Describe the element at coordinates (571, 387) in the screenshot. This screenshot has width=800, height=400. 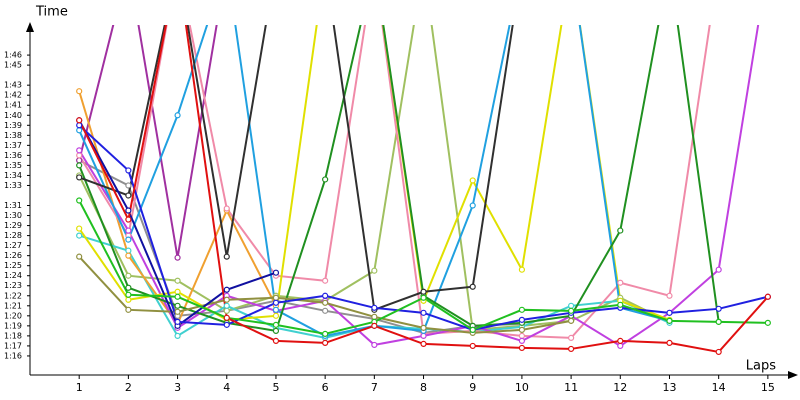
I see `x-tick-label: 11` at that location.